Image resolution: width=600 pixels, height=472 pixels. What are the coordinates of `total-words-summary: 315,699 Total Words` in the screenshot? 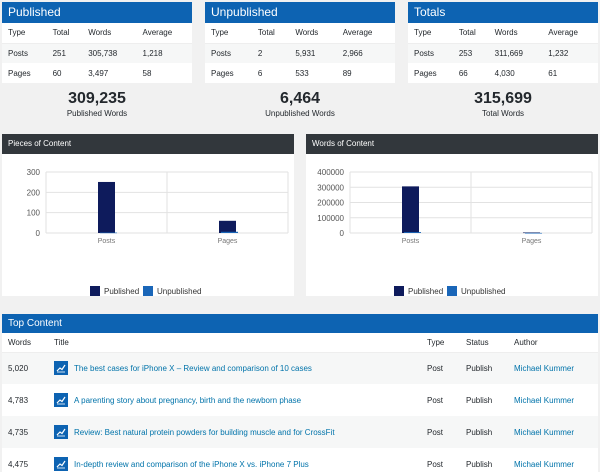 It's located at (503, 104).